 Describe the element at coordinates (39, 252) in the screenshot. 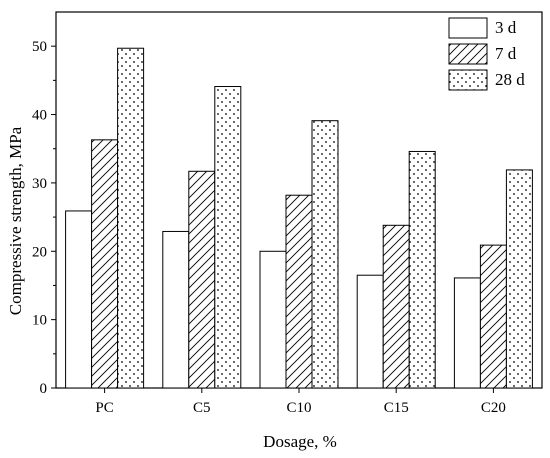

I see `y-tick-label: 20` at that location.